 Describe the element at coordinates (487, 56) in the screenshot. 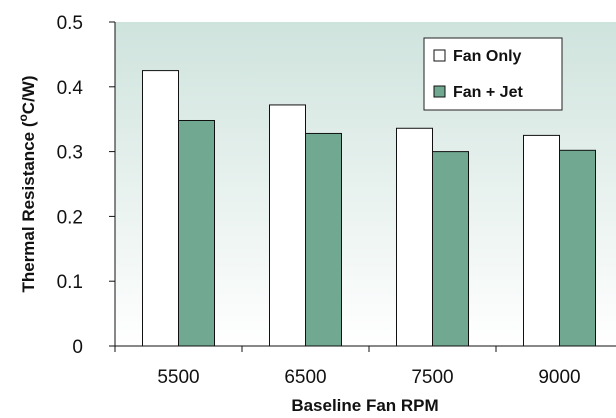

I see `legend-label-fan-only: Fan Only` at that location.